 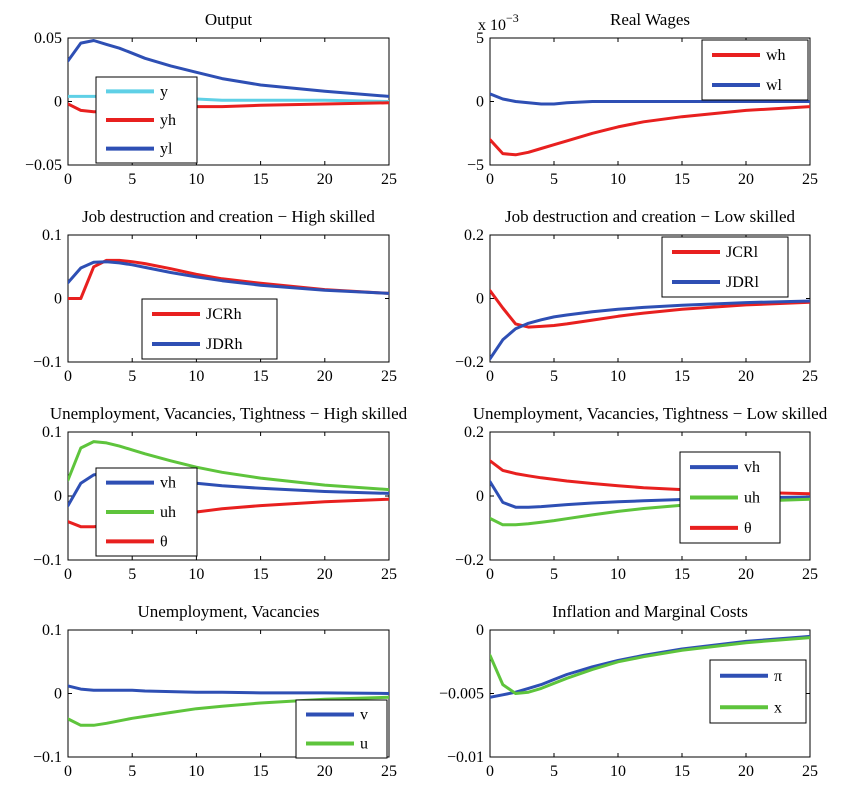 I want to click on y-tick-label: 5, so click(x=480, y=38).